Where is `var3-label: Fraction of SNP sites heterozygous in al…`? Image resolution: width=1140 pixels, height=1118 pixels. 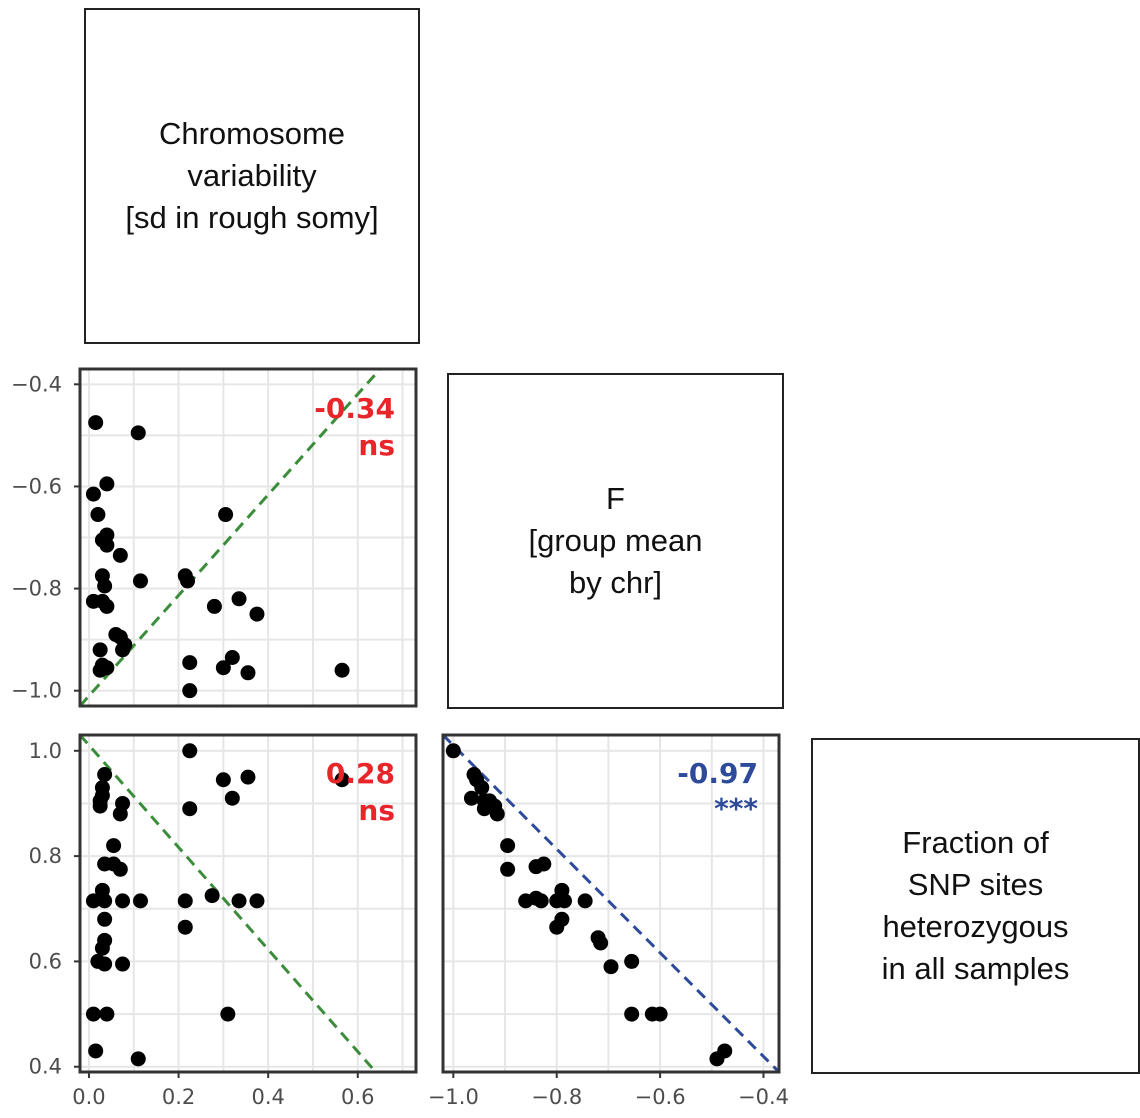
var3-label: Fraction of SNP sites heterozygous in al… is located at coordinates (975, 905).